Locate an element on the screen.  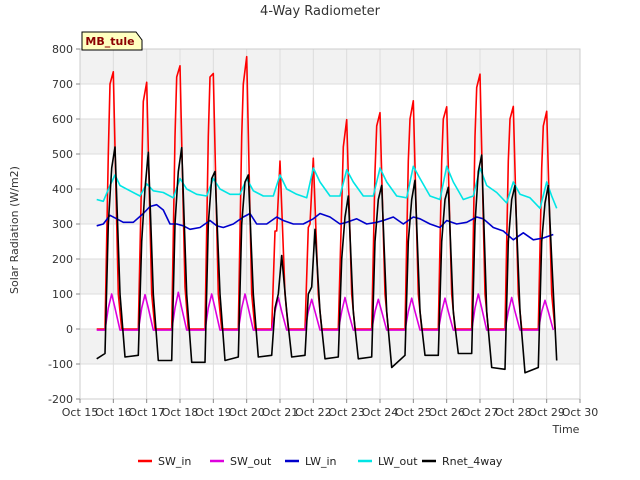
x-tick-label: Oct 18 is located at coordinates (180, 412).